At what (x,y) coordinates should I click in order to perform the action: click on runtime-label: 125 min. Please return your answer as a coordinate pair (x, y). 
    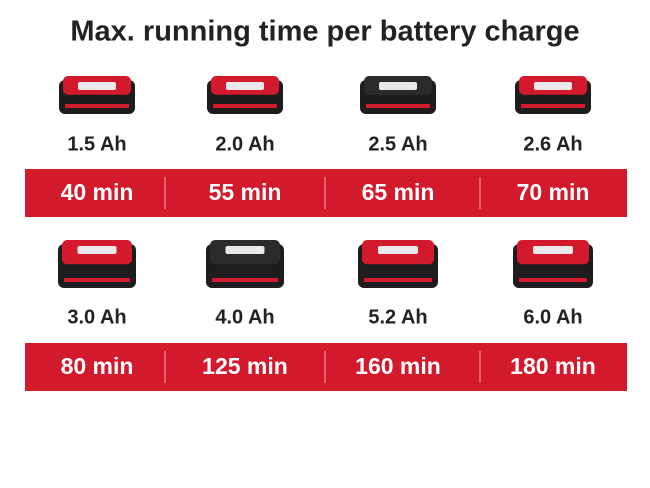
    Looking at the image, I should click on (245, 366).